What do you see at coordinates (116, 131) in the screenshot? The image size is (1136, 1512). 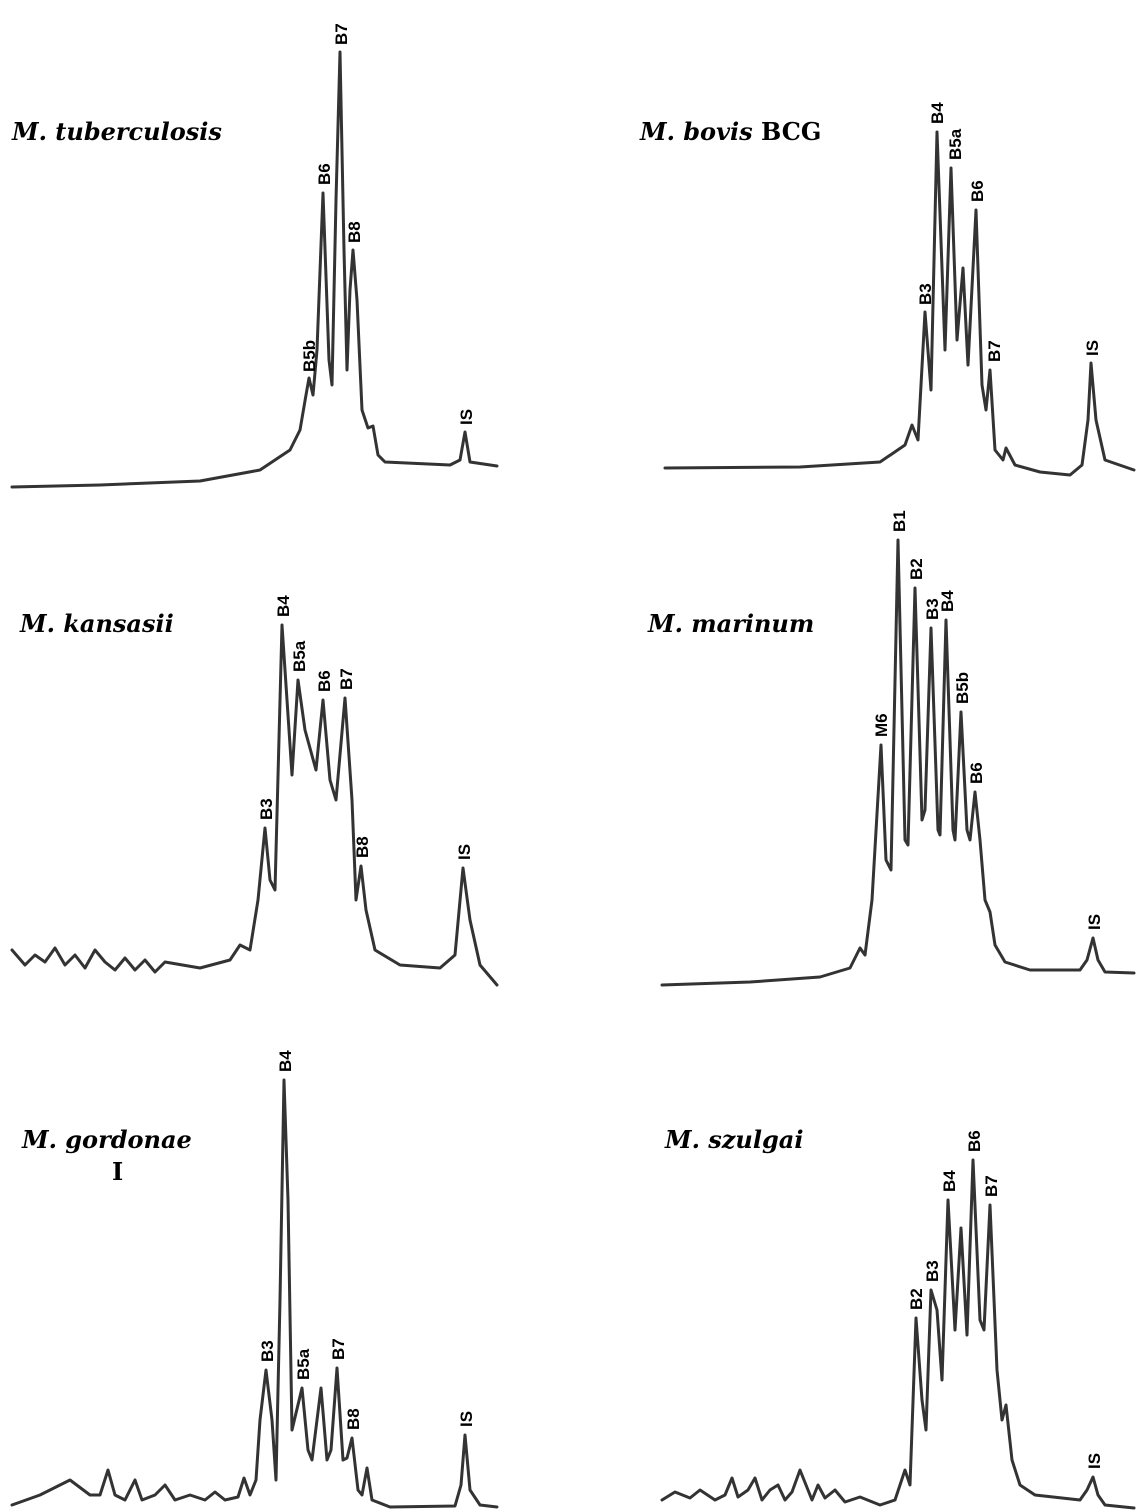 I see `species-title: M. tuberculosis` at bounding box center [116, 131].